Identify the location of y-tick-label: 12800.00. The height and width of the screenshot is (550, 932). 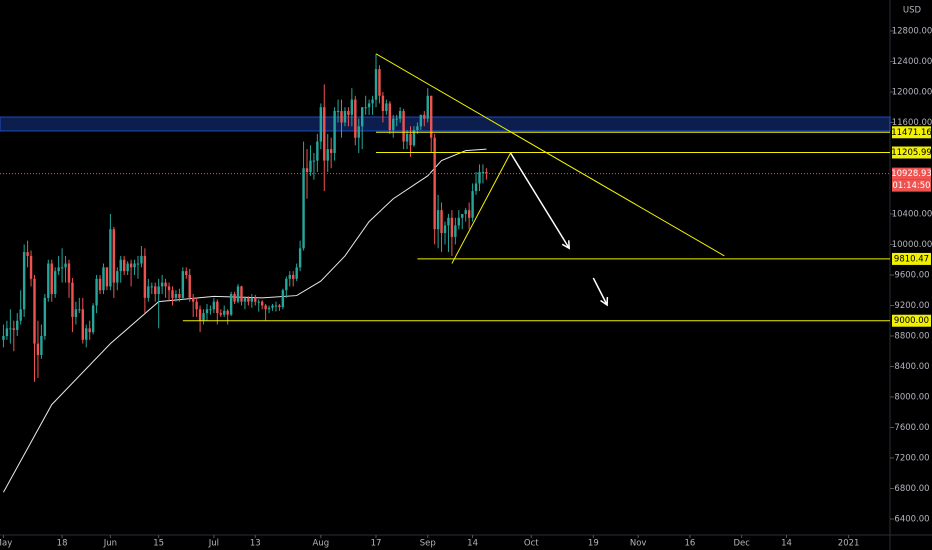
(912, 31).